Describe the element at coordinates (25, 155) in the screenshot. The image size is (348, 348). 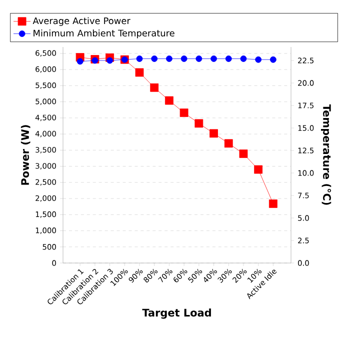
I see `y-axis-title: Power (W)` at that location.